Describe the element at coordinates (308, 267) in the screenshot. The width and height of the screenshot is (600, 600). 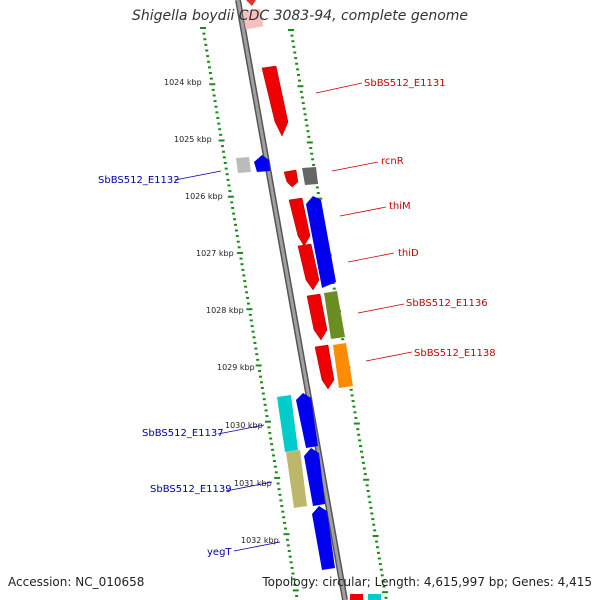
I see `gene-thid` at that location.